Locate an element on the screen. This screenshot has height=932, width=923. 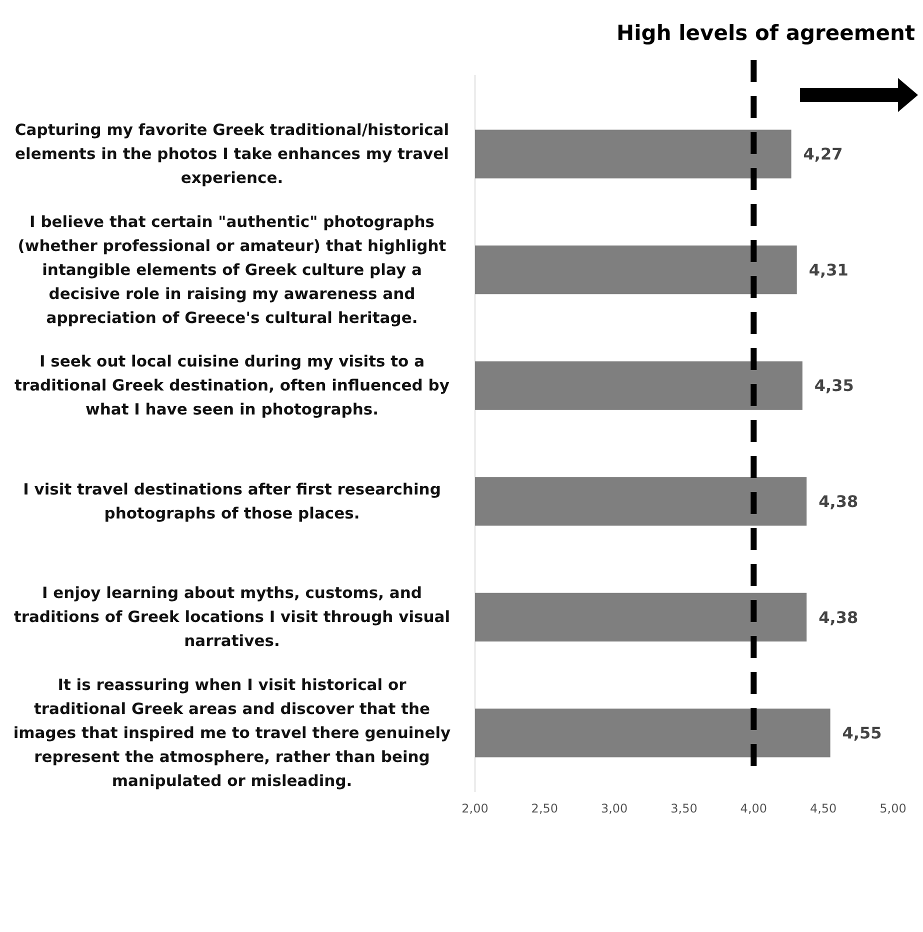
x-tick-label: 4,00 is located at coordinates (754, 809).